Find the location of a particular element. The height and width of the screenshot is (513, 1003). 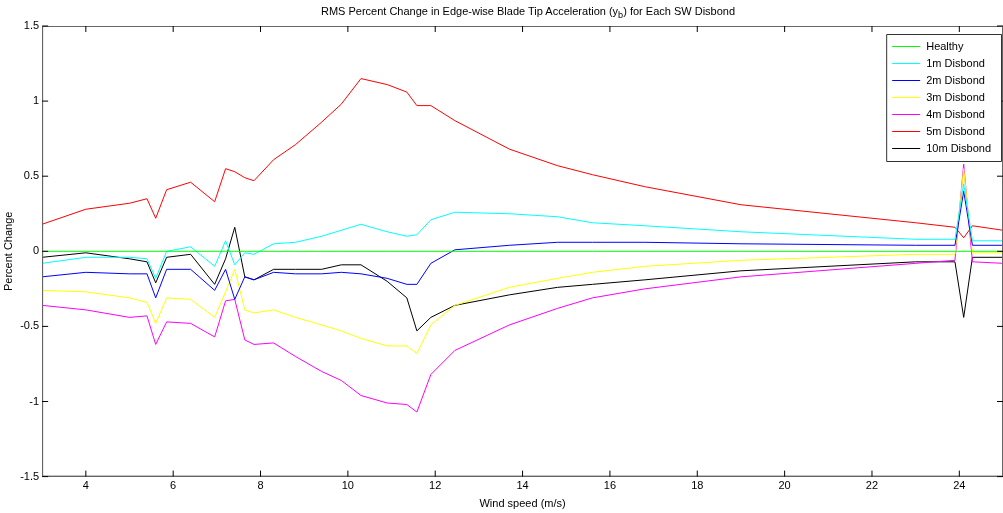

chart-title: RMS Percent Change in Edge-wise Blade Tip Acceleration (y$_{b}$) for Each SW Disbond is located at coordinates (528, 13).